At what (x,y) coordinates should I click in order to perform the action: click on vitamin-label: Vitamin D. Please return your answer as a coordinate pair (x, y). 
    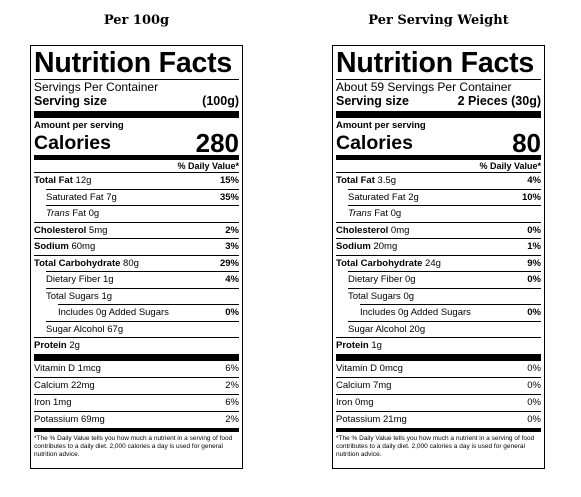
    Looking at the image, I should click on (357, 368).